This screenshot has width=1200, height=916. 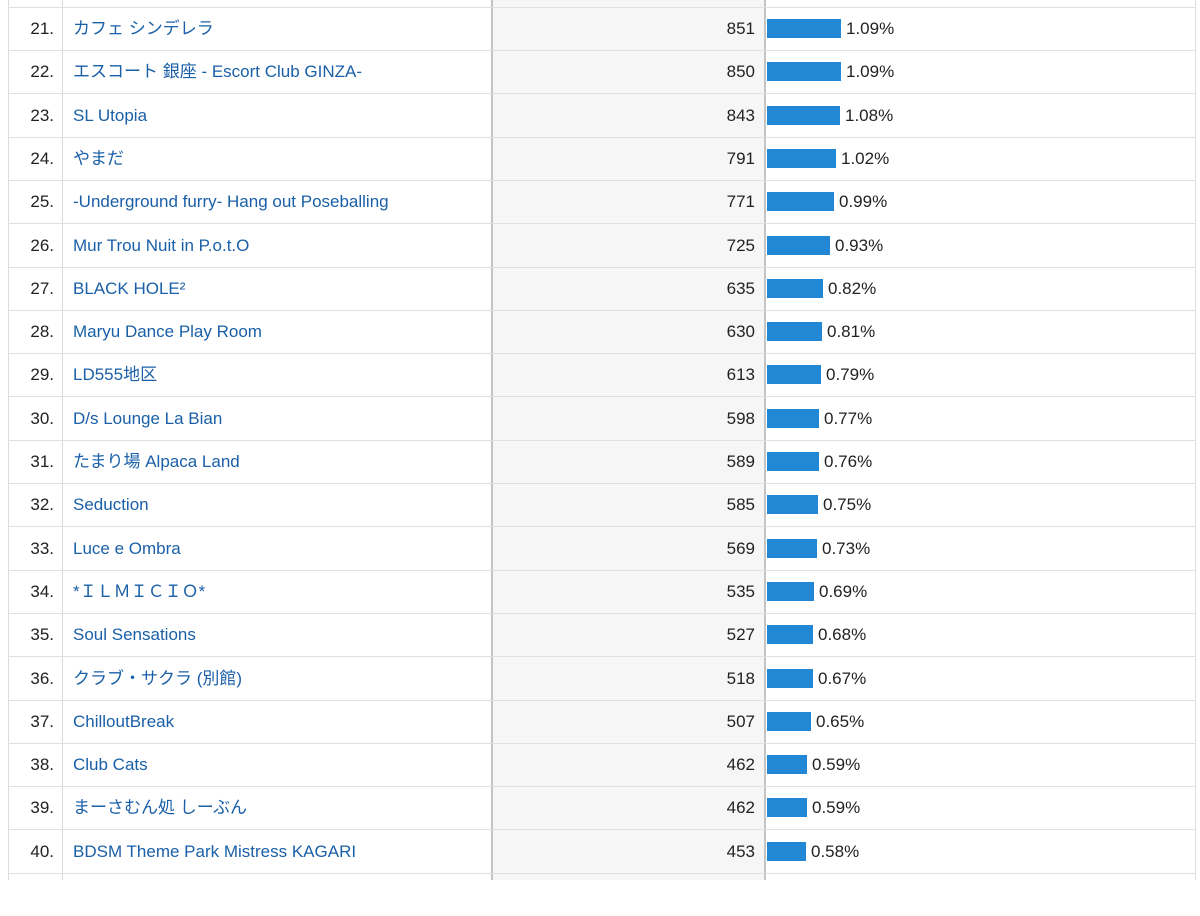 I want to click on row-rank: 31., so click(x=42, y=461).